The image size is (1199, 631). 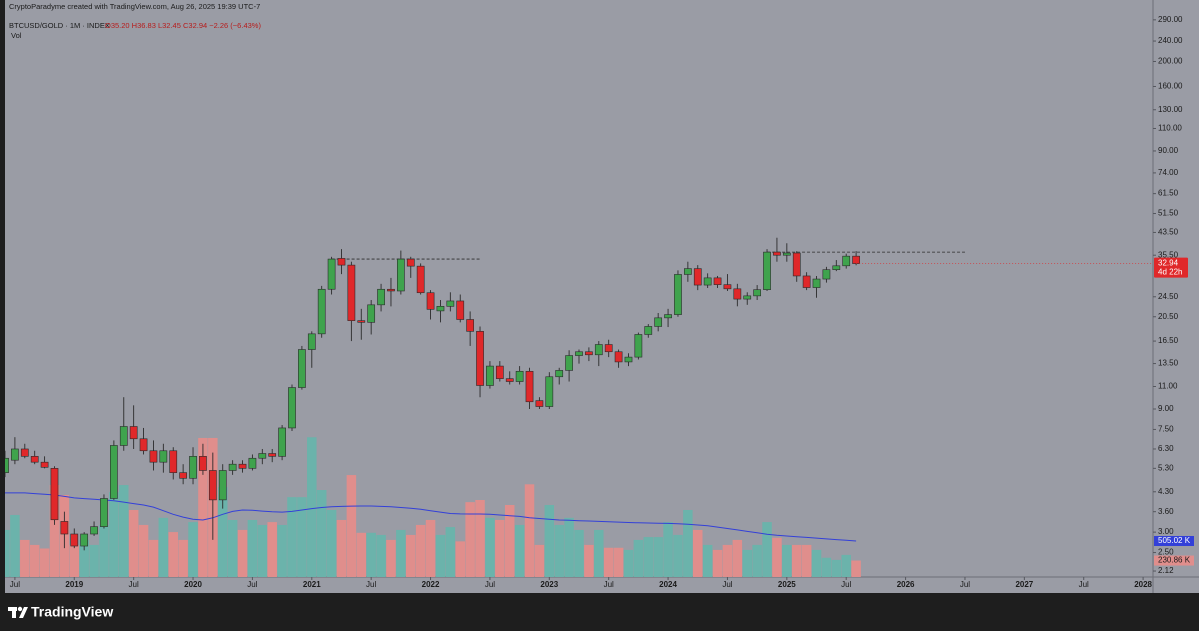 What do you see at coordinates (1168, 386) in the screenshot?
I see `y-tick-label: 11.00` at bounding box center [1168, 386].